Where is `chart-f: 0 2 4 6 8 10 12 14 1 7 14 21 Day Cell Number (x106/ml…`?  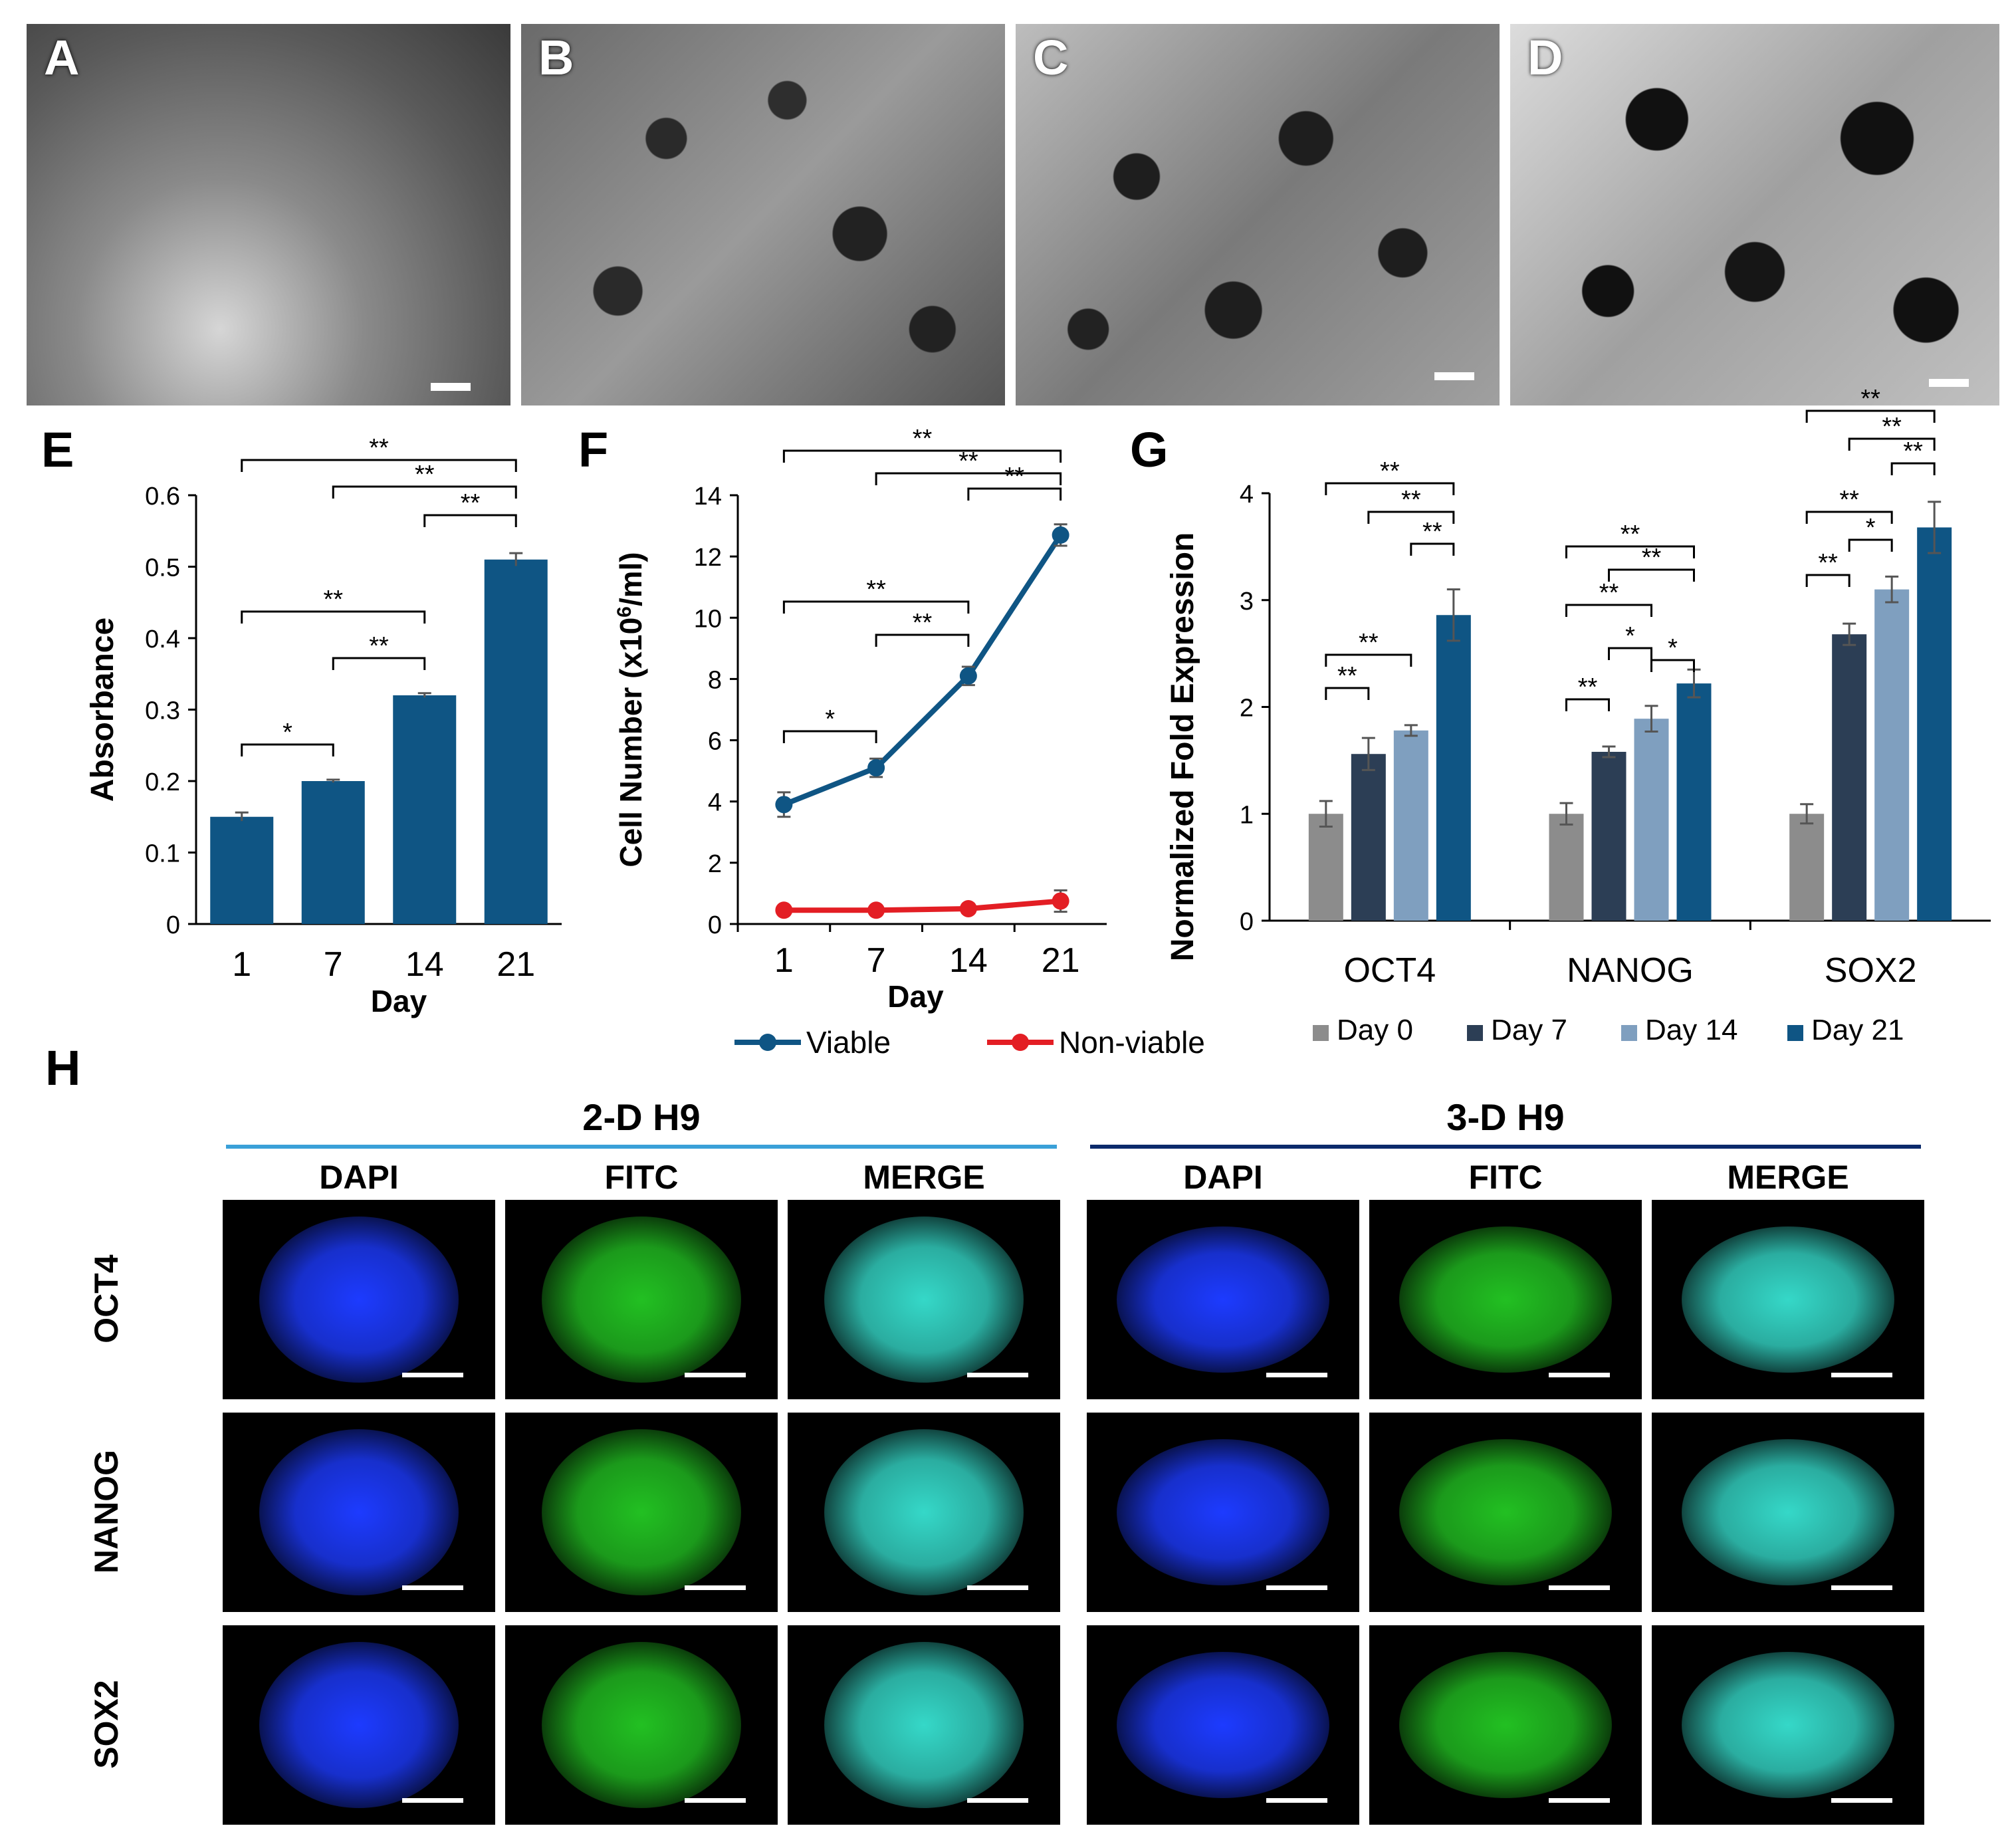 chart-f: 0 2 4 6 8 10 12 14 1 7 14 21 Day Cell Number (x106/ml… is located at coordinates (909, 742).